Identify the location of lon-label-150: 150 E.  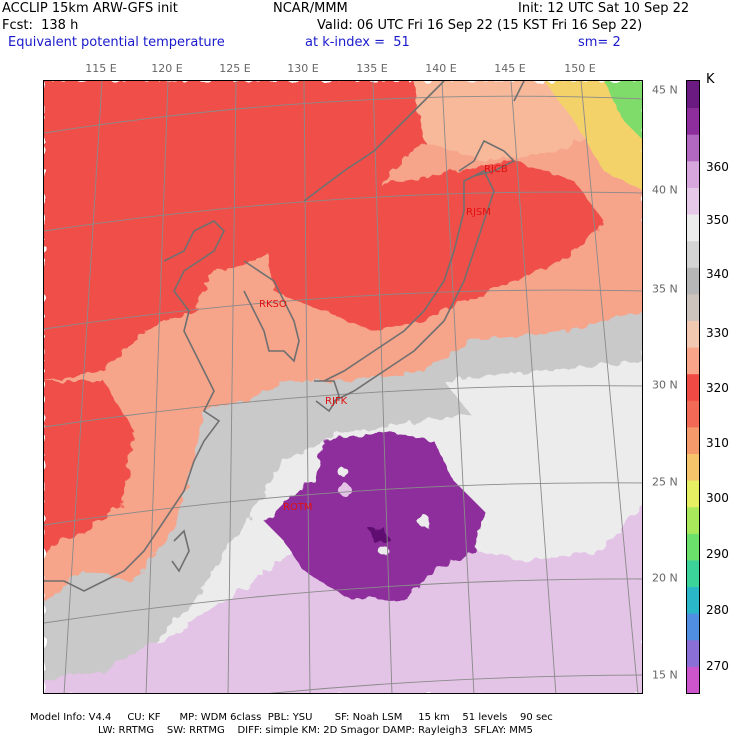
(580, 68).